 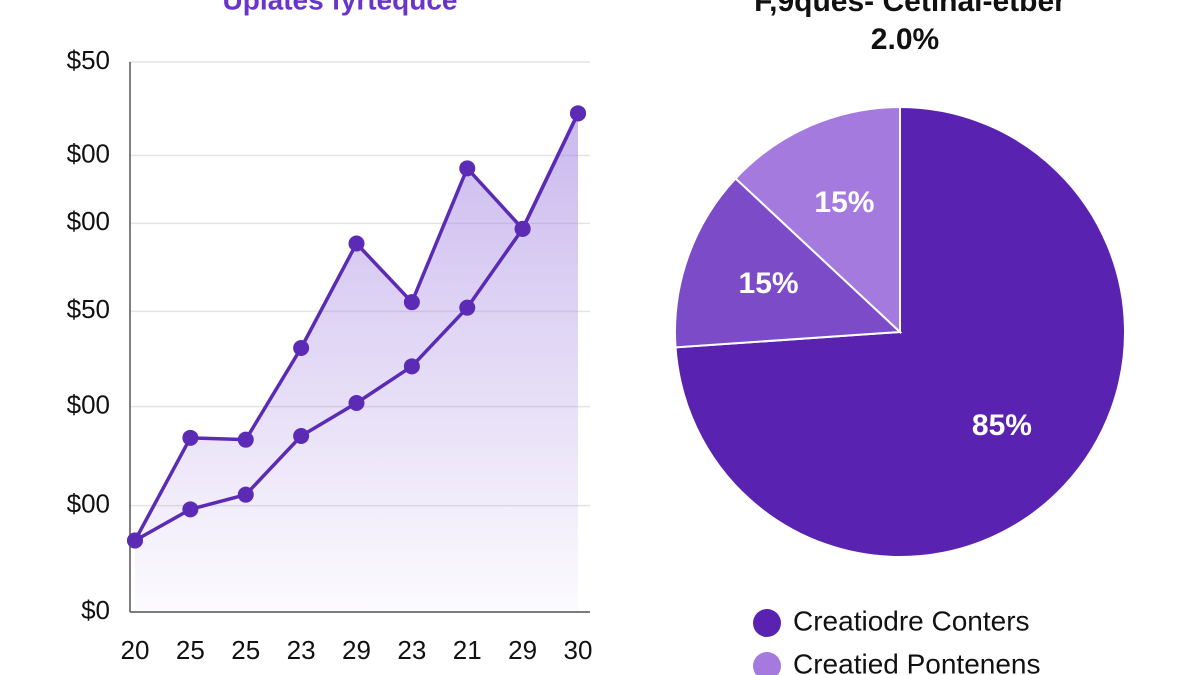 What do you see at coordinates (1002, 425) in the screenshot?
I see `slice-label: 85%` at bounding box center [1002, 425].